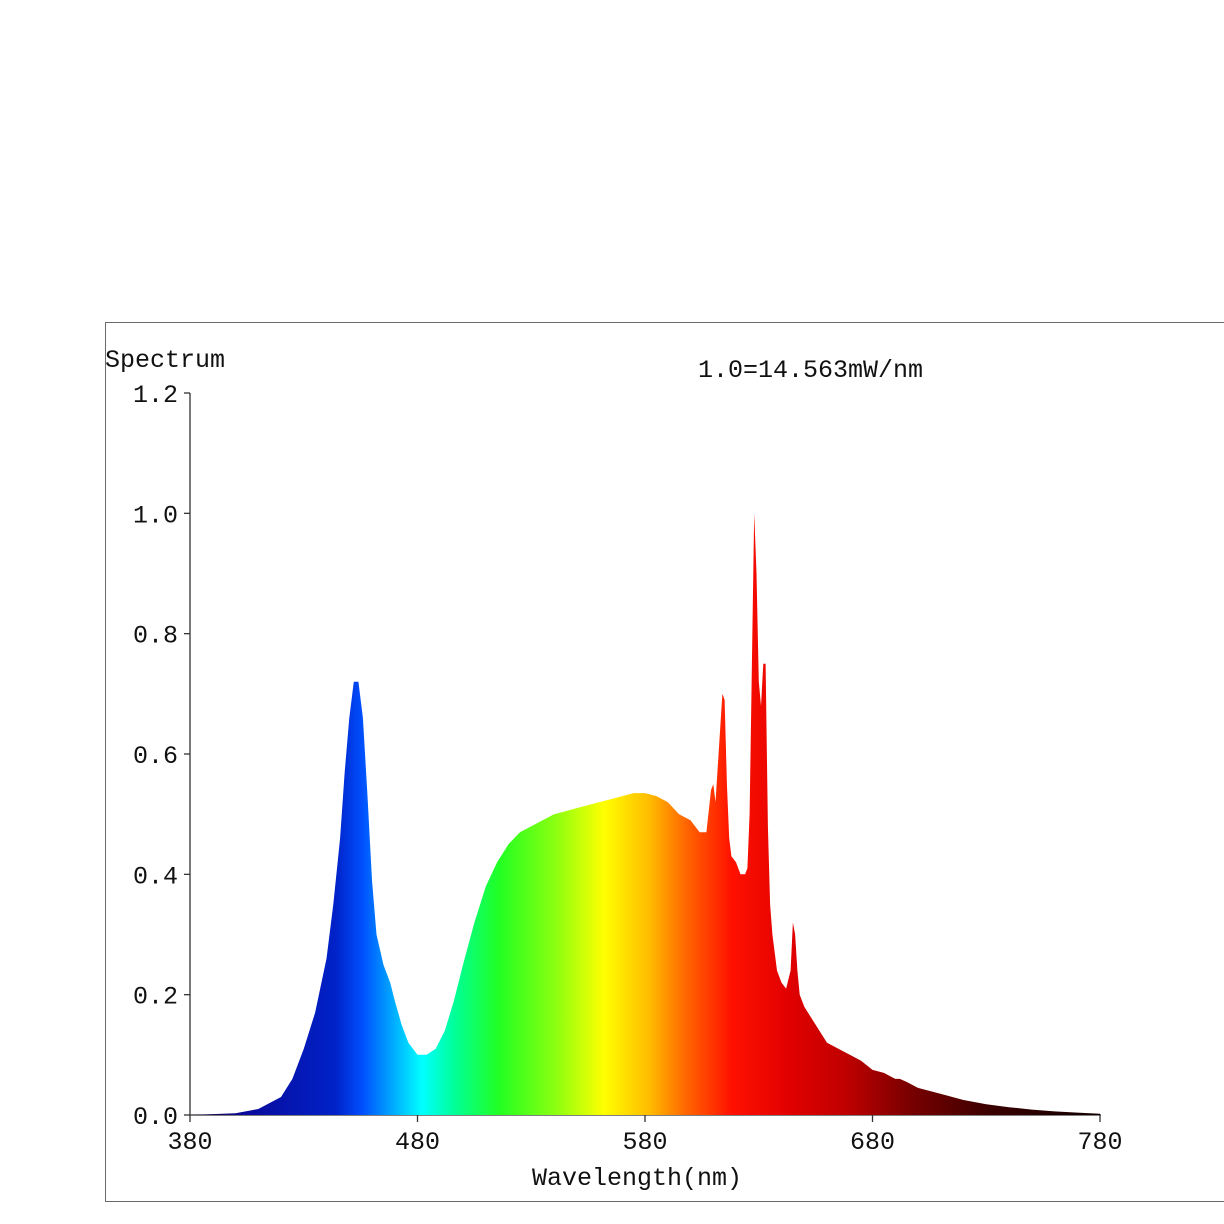 The width and height of the screenshot is (1224, 1224). Describe the element at coordinates (872, 1142) in the screenshot. I see `x-tick-label: 680` at that location.